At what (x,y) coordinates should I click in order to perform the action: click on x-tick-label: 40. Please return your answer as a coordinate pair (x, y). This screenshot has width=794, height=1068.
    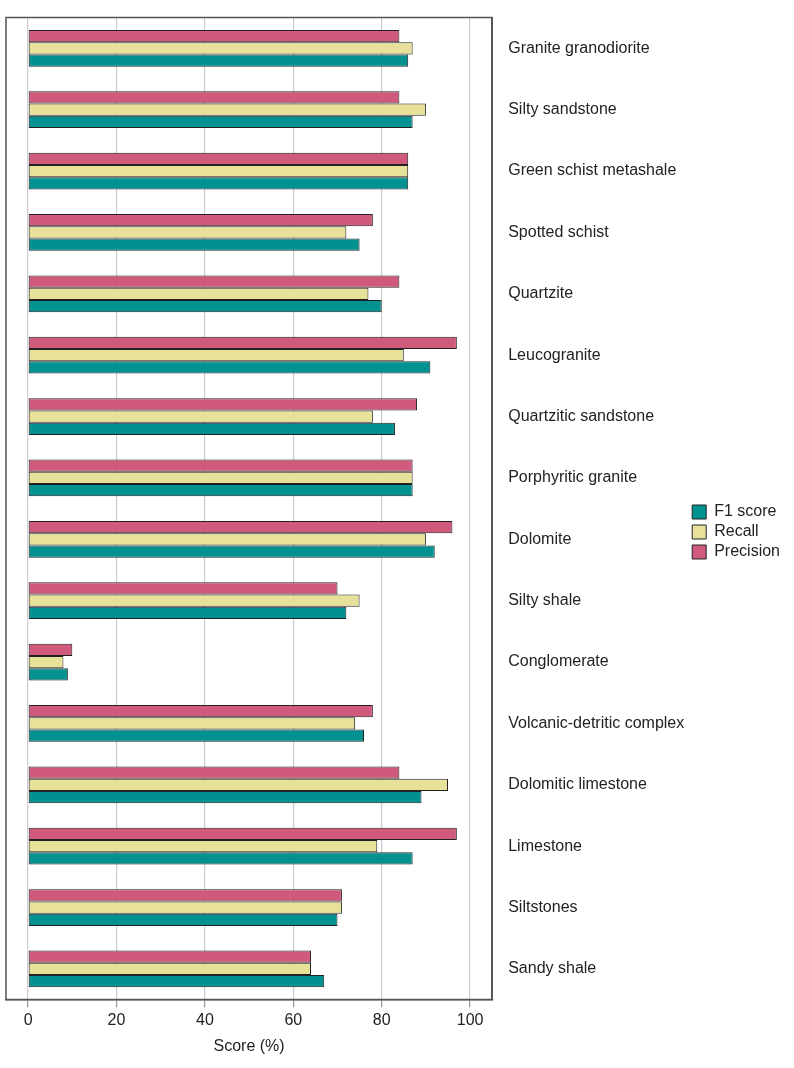
    Looking at the image, I should click on (205, 1019).